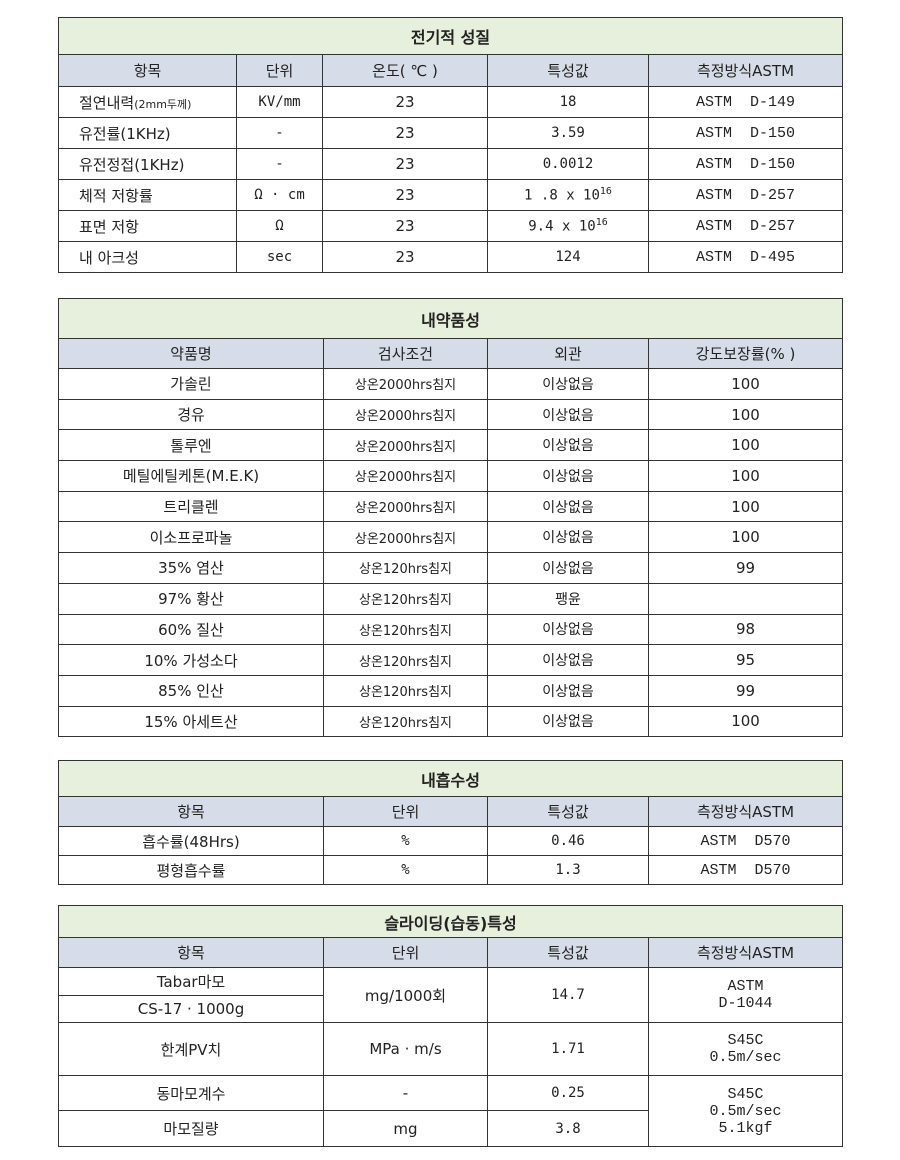 Image resolution: width=900 pixels, height=1160 pixels. I want to click on table-cell: 85% 인산, so click(191, 690).